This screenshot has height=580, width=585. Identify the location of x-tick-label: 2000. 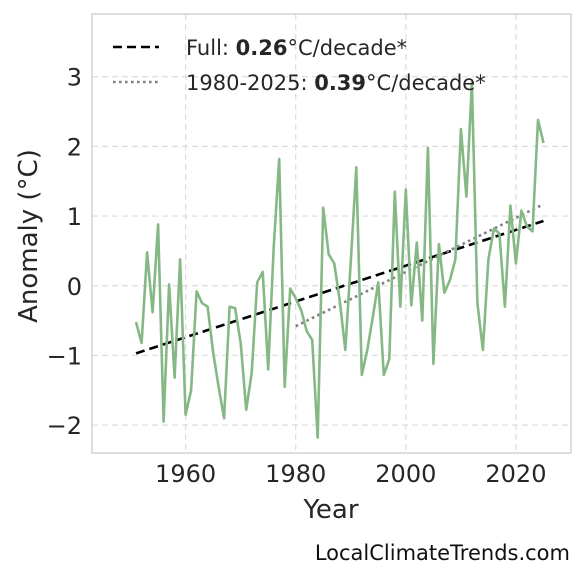
(405, 474).